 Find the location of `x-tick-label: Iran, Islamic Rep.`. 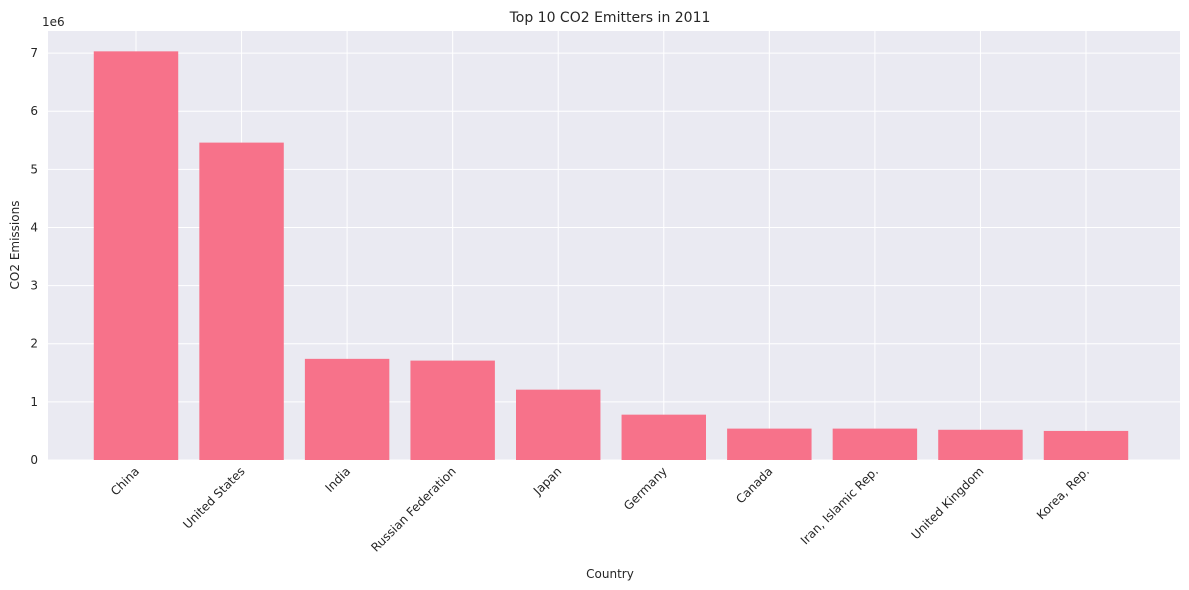

x-tick-label: Iran, Islamic Rep. is located at coordinates (839, 505).